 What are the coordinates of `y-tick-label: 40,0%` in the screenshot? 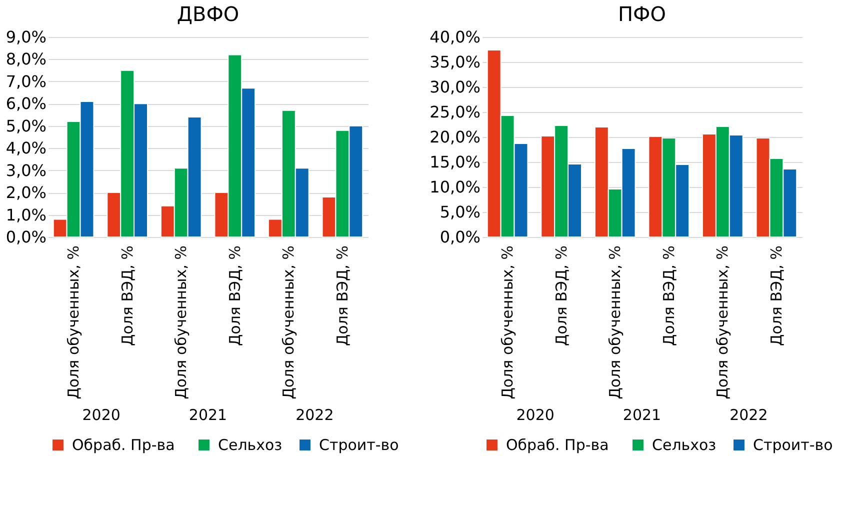 It's located at (455, 37).